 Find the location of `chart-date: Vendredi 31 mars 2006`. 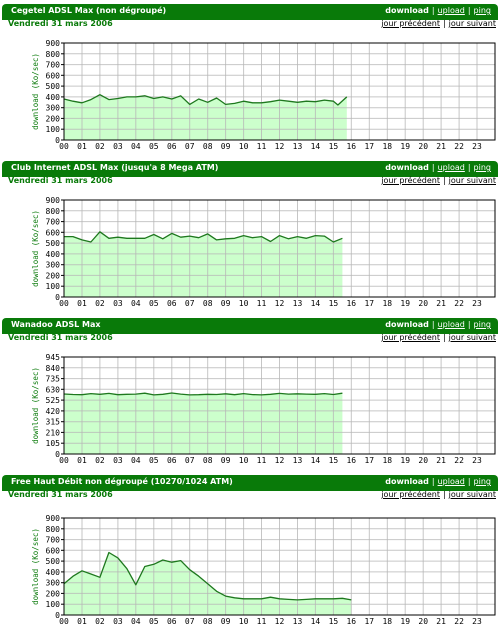

chart-date: Vendredi 31 mars 2006 is located at coordinates (60, 494).